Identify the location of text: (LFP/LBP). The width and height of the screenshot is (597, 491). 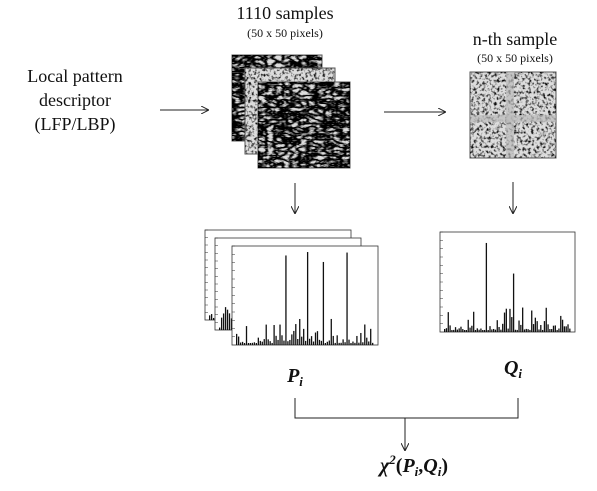
(74, 124).